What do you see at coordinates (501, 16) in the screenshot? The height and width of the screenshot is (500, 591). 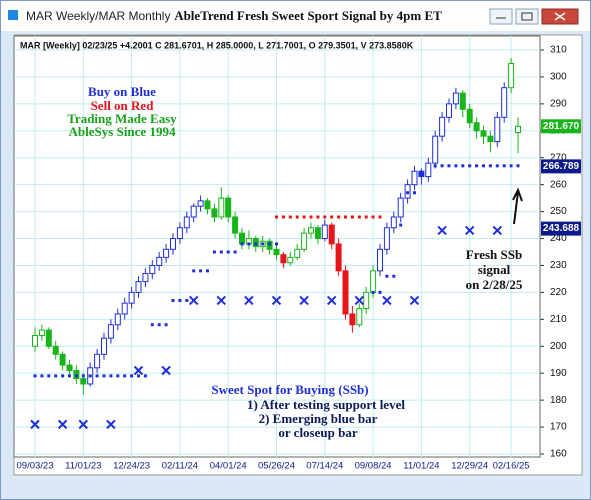 I see `minimize-button` at bounding box center [501, 16].